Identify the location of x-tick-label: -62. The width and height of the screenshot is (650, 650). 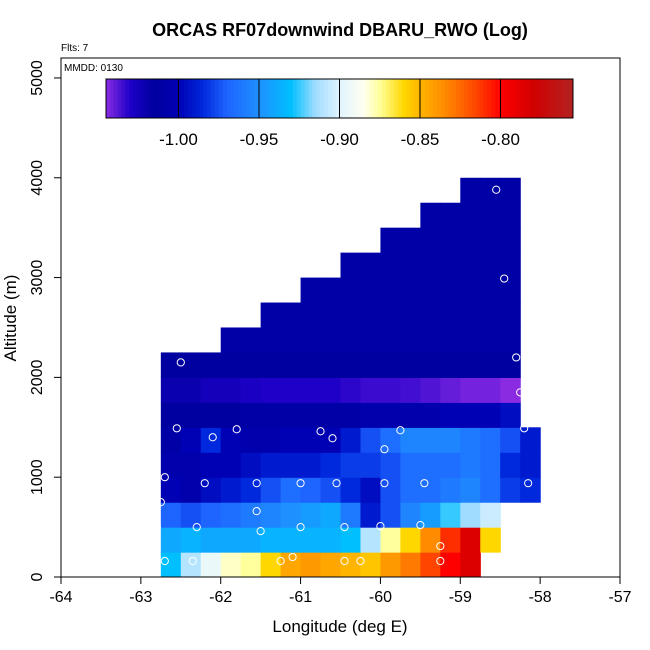
(220, 597).